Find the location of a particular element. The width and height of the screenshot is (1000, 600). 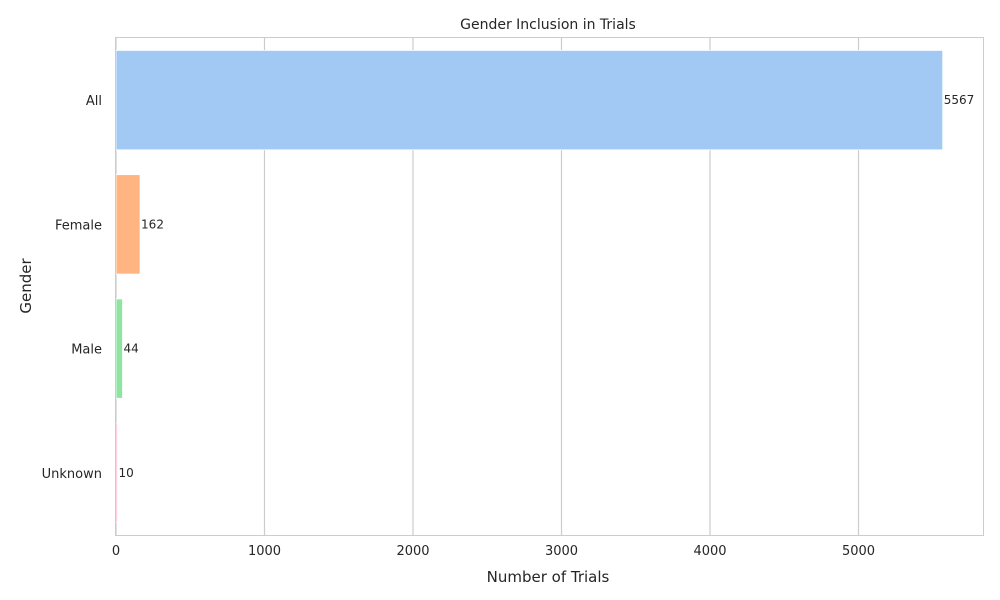

x-tick-label: 1000 is located at coordinates (264, 551).